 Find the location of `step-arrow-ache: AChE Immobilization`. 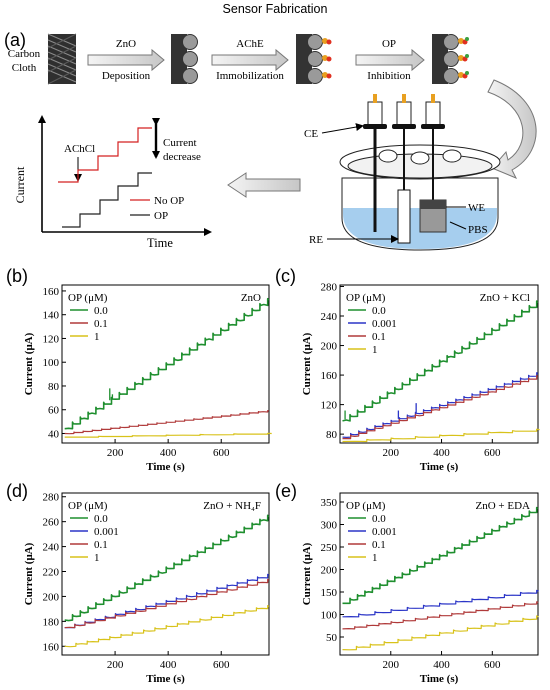

step-arrow-ache: AChE Immobilization is located at coordinates (250, 60).